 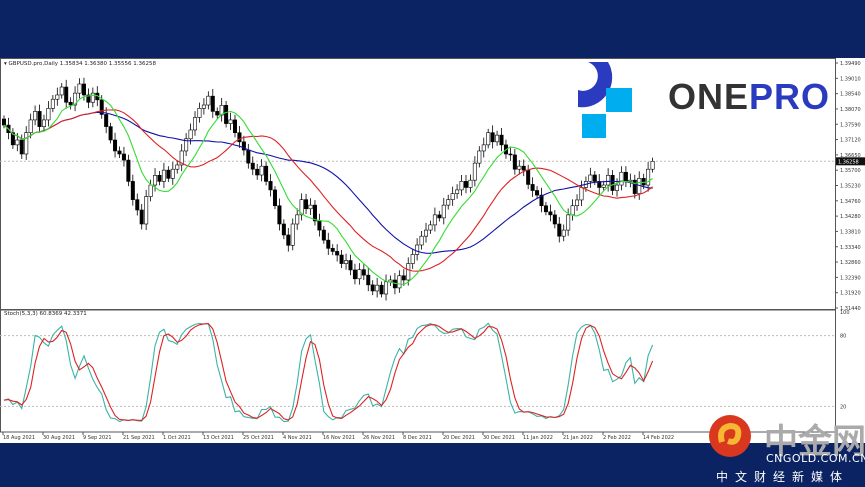 I want to click on stoch-header: Stoch(5,3,3) 60.8369 42.3371, so click(x=45, y=314).